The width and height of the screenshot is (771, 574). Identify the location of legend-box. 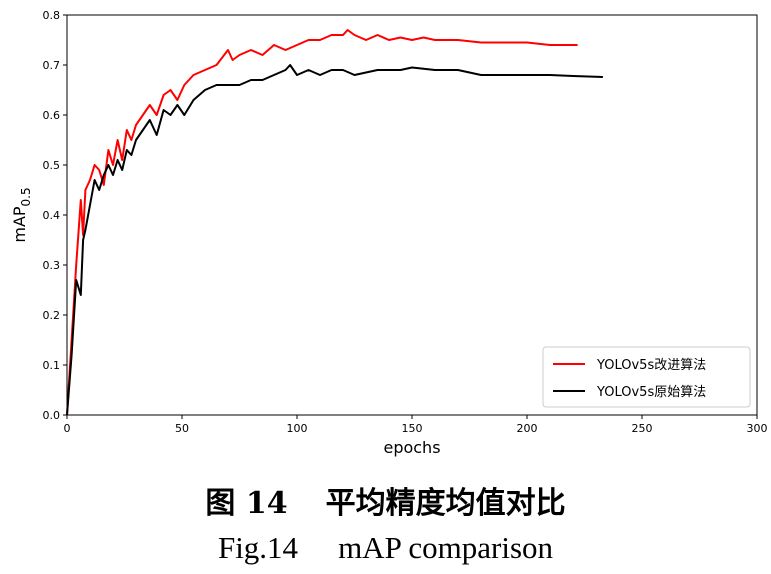
(646, 377).